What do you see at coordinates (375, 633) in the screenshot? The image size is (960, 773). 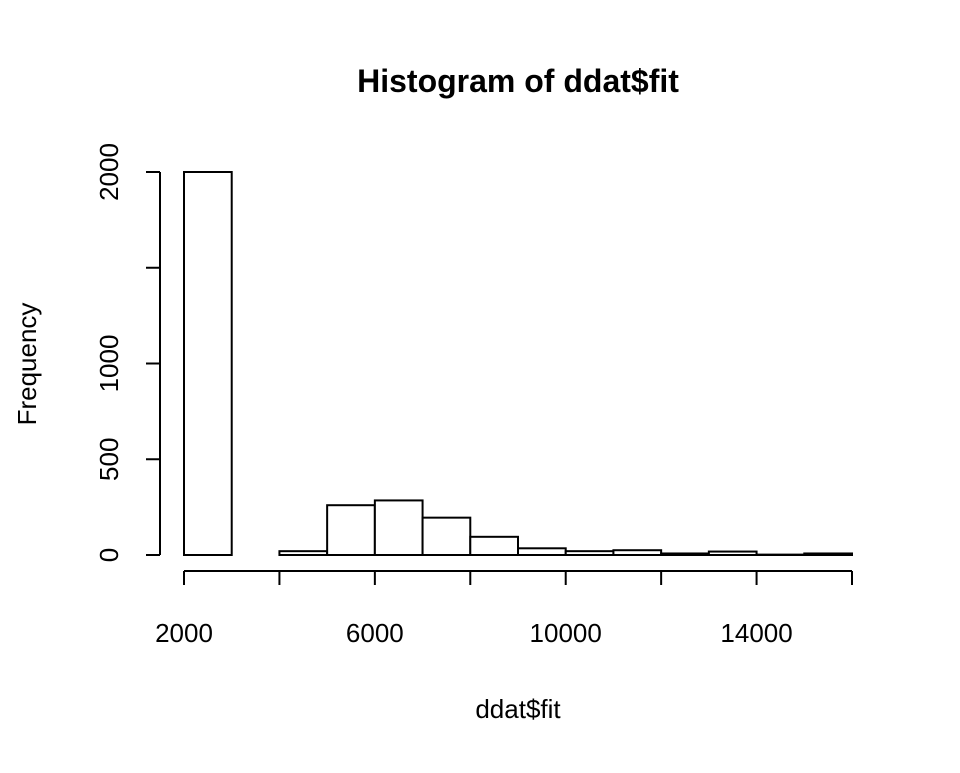 I see `x-tick-label-6000: 6000` at bounding box center [375, 633].